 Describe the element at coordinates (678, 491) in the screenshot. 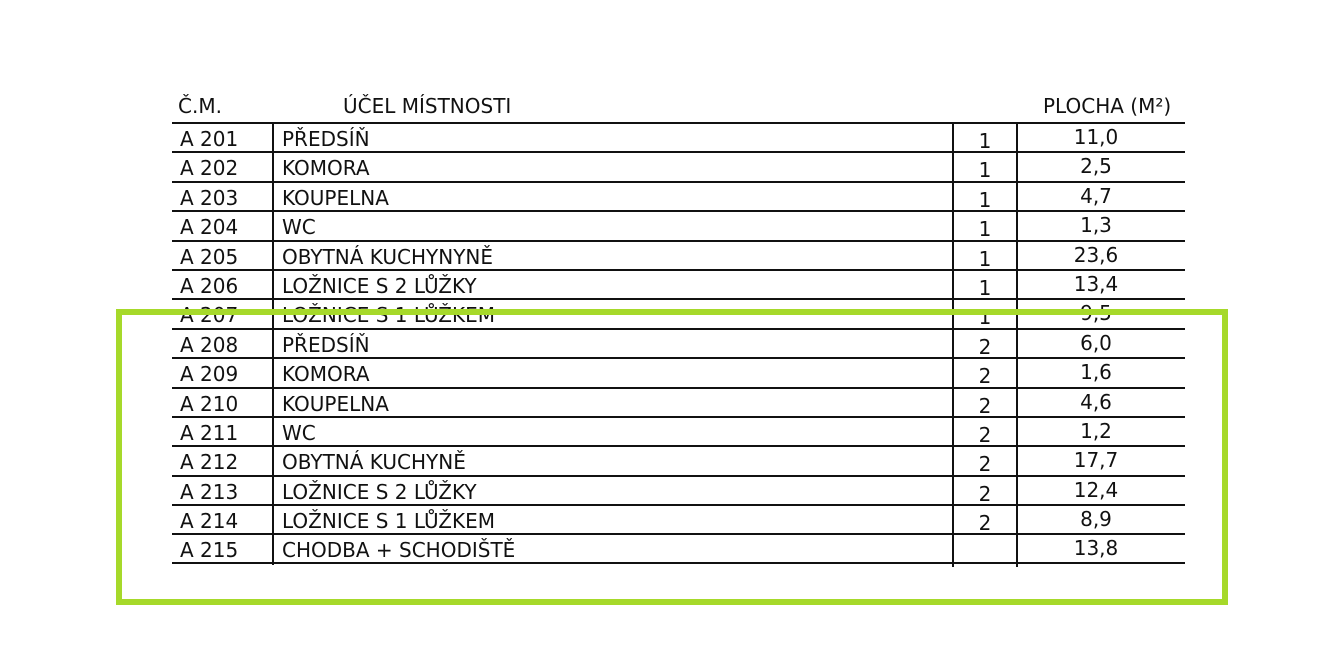

I see `table-row: A 213 LOŽNICE S 2 LŮŽKY 2 12,4` at that location.